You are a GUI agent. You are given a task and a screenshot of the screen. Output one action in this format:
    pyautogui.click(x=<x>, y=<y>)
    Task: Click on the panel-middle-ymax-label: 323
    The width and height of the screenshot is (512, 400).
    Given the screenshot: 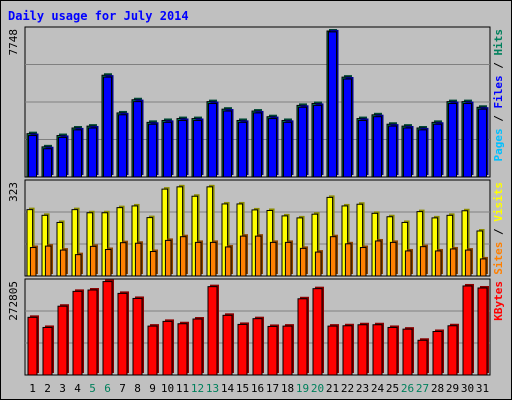 What is the action you would take?
    pyautogui.click(x=13, y=192)
    